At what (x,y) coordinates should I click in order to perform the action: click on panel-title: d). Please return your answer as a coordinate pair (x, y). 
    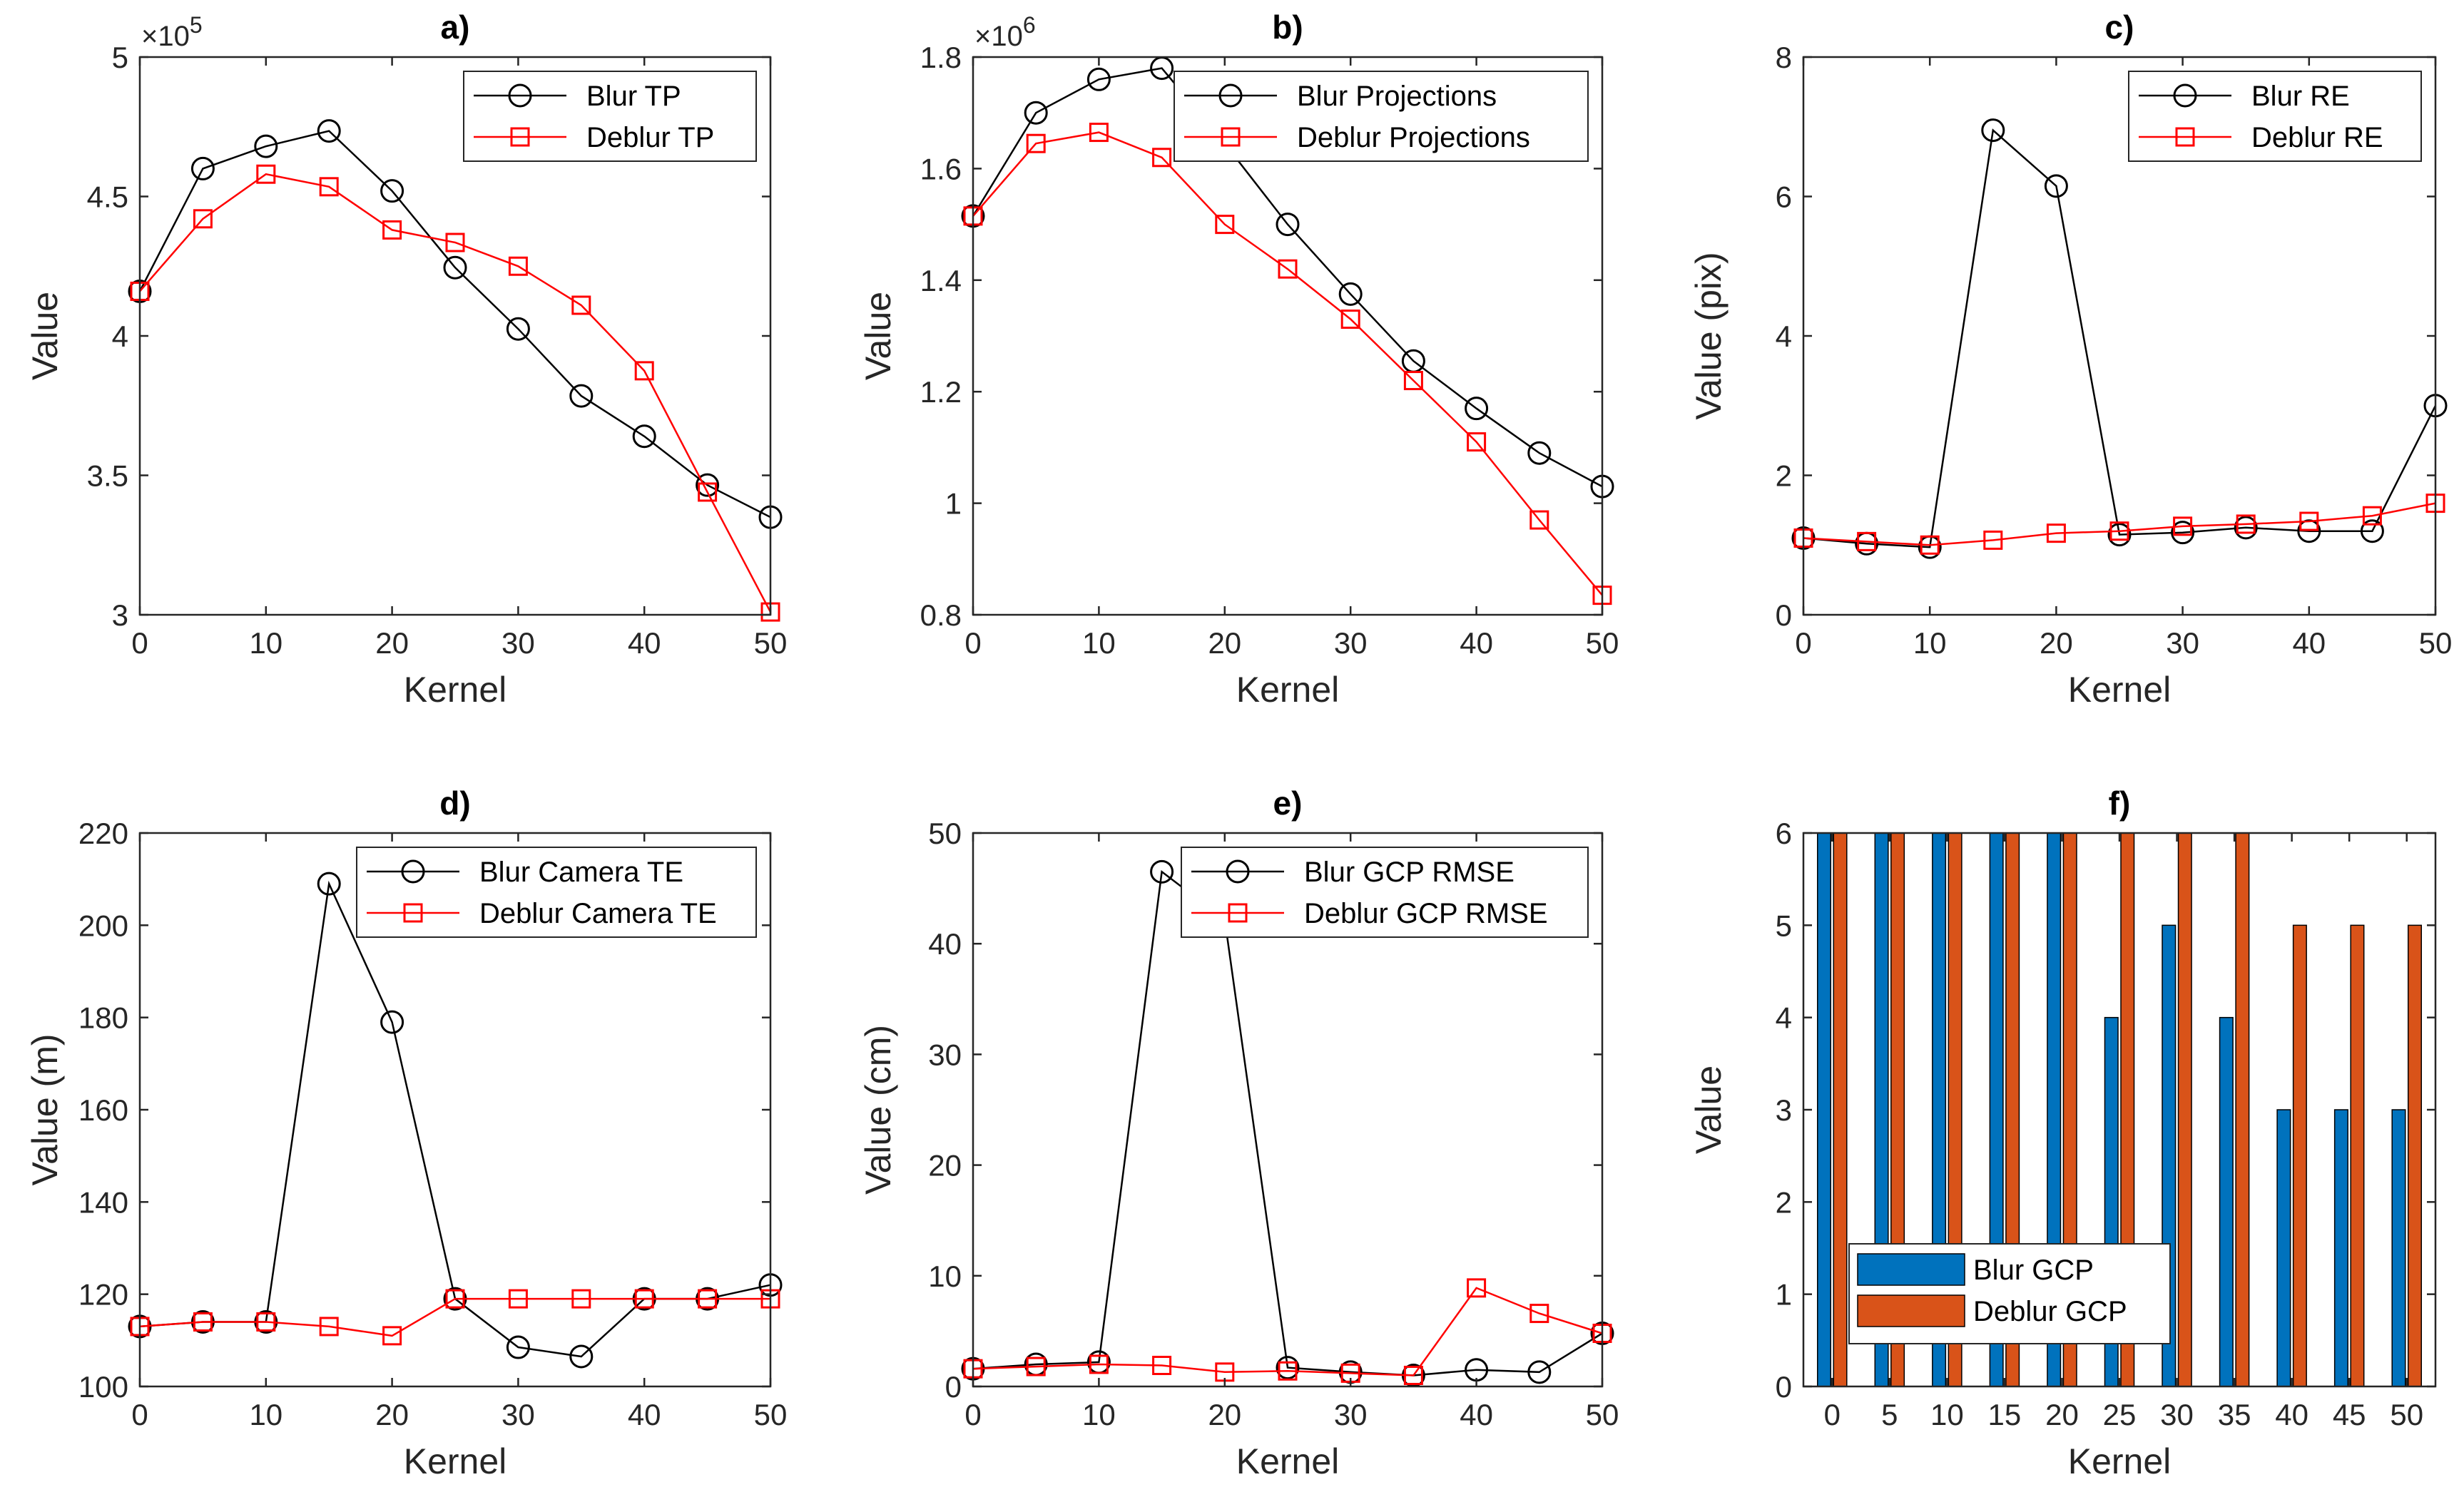
    Looking at the image, I should click on (454, 803).